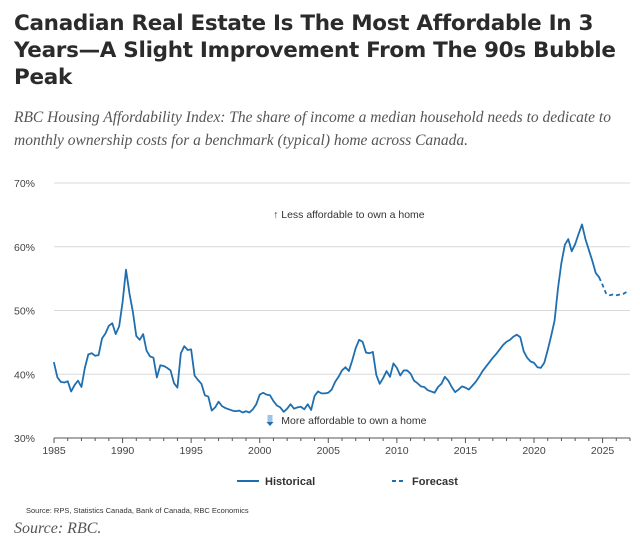 The image size is (640, 541). I want to click on legend-label-forecast: Forecast, so click(435, 482).